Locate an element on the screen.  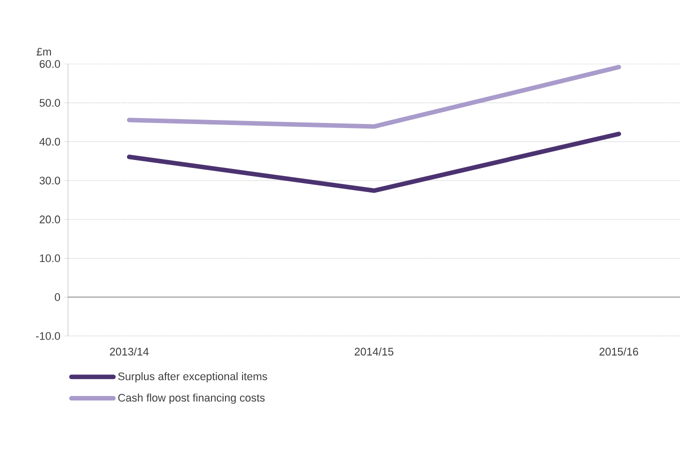
y-axis-title: £m is located at coordinates (43, 52).